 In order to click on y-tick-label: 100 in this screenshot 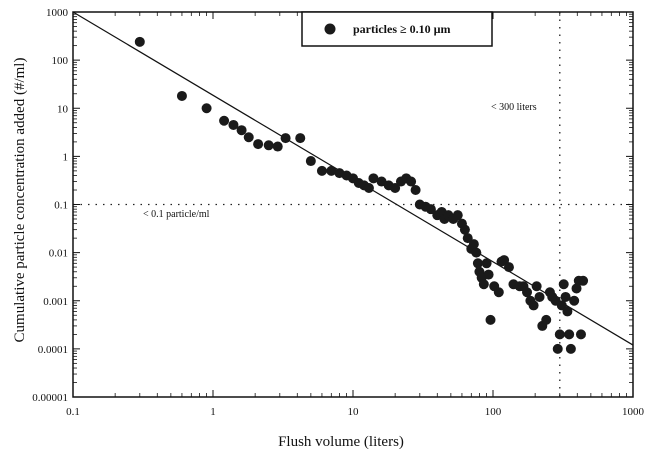, I will do `click(60, 61)`.